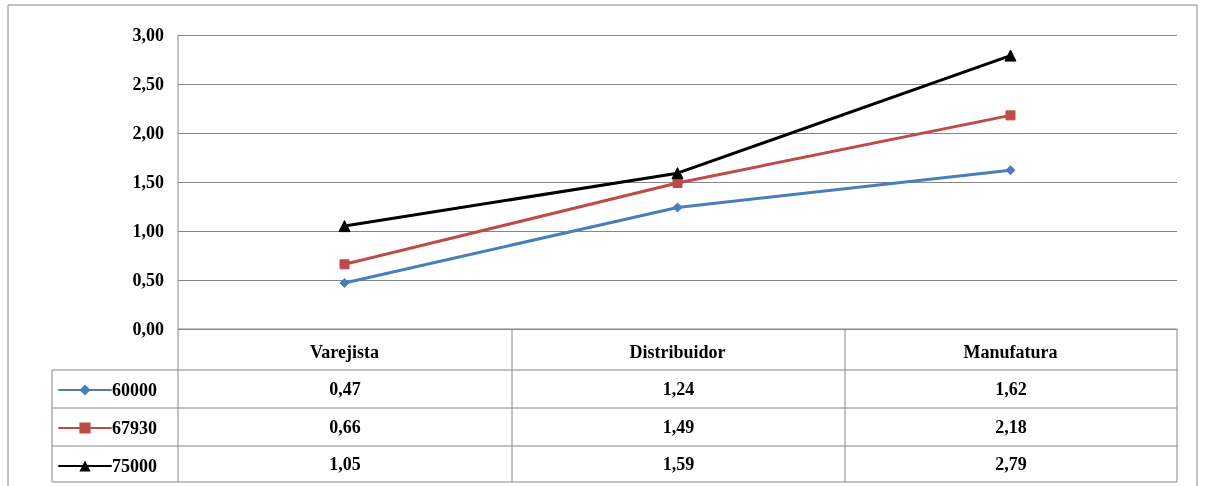 This screenshot has width=1205, height=486. Describe the element at coordinates (134, 428) in the screenshot. I see `legend-label: 67930` at that location.